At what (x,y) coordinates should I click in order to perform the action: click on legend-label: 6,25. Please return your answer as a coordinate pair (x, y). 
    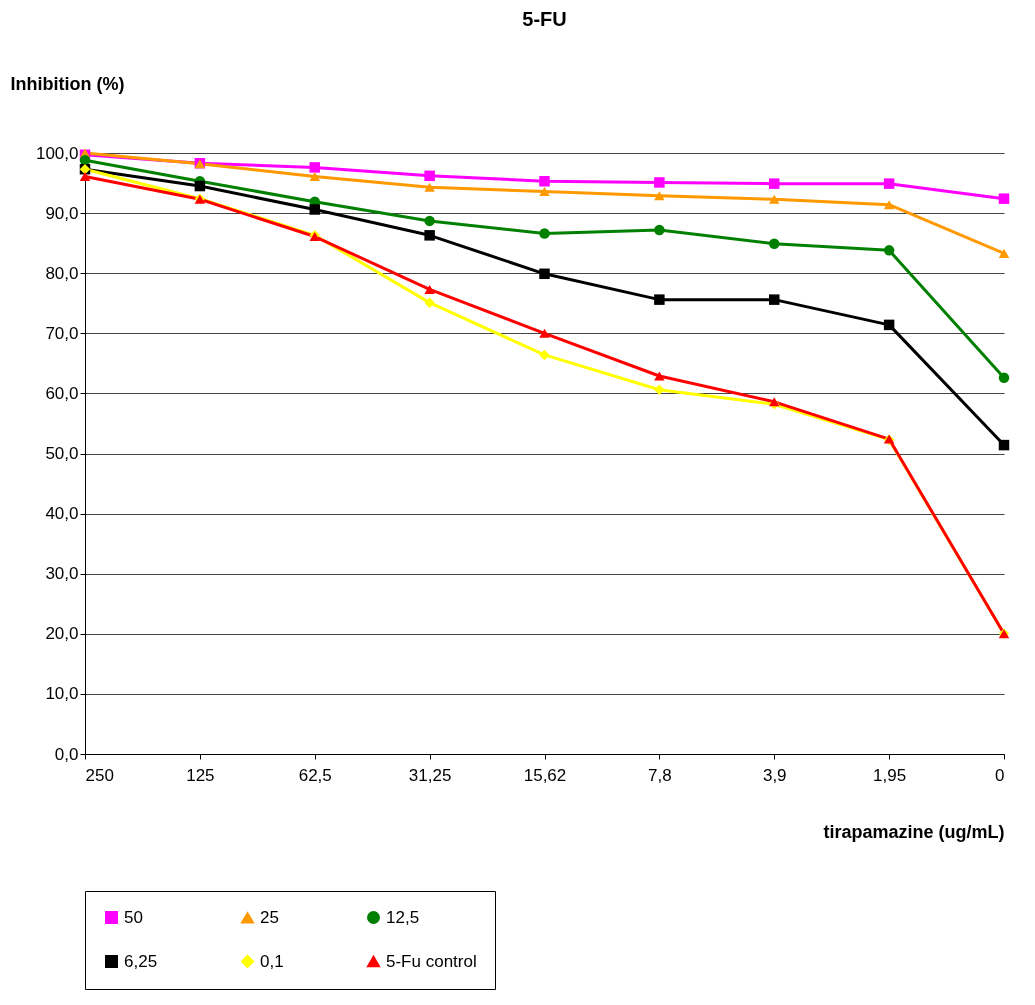
    Looking at the image, I should click on (141, 961).